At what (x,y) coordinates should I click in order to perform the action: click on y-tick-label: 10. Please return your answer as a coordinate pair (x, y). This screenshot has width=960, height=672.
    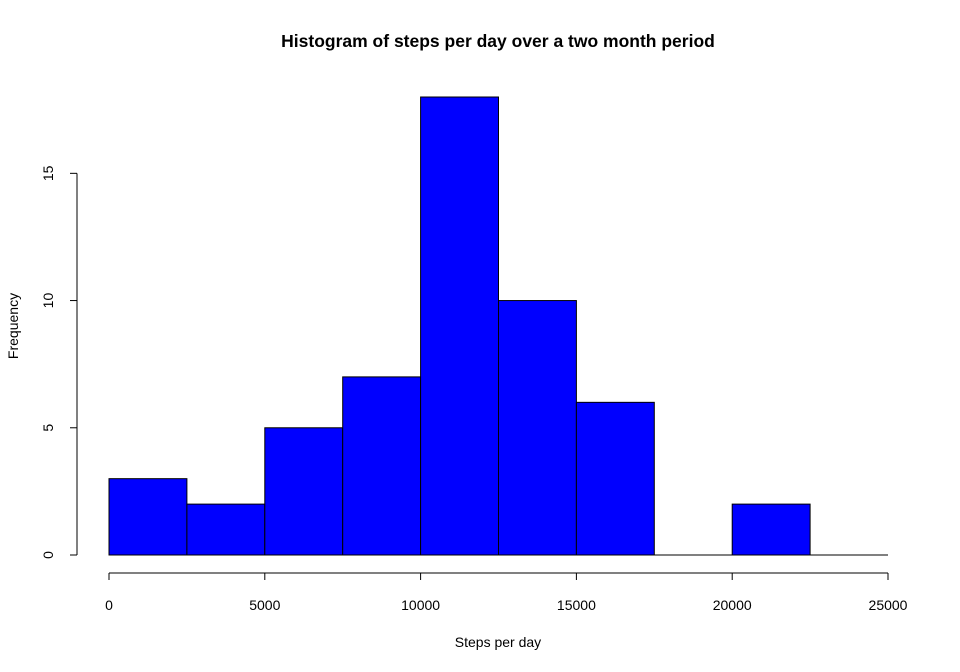
    Looking at the image, I should click on (48, 301).